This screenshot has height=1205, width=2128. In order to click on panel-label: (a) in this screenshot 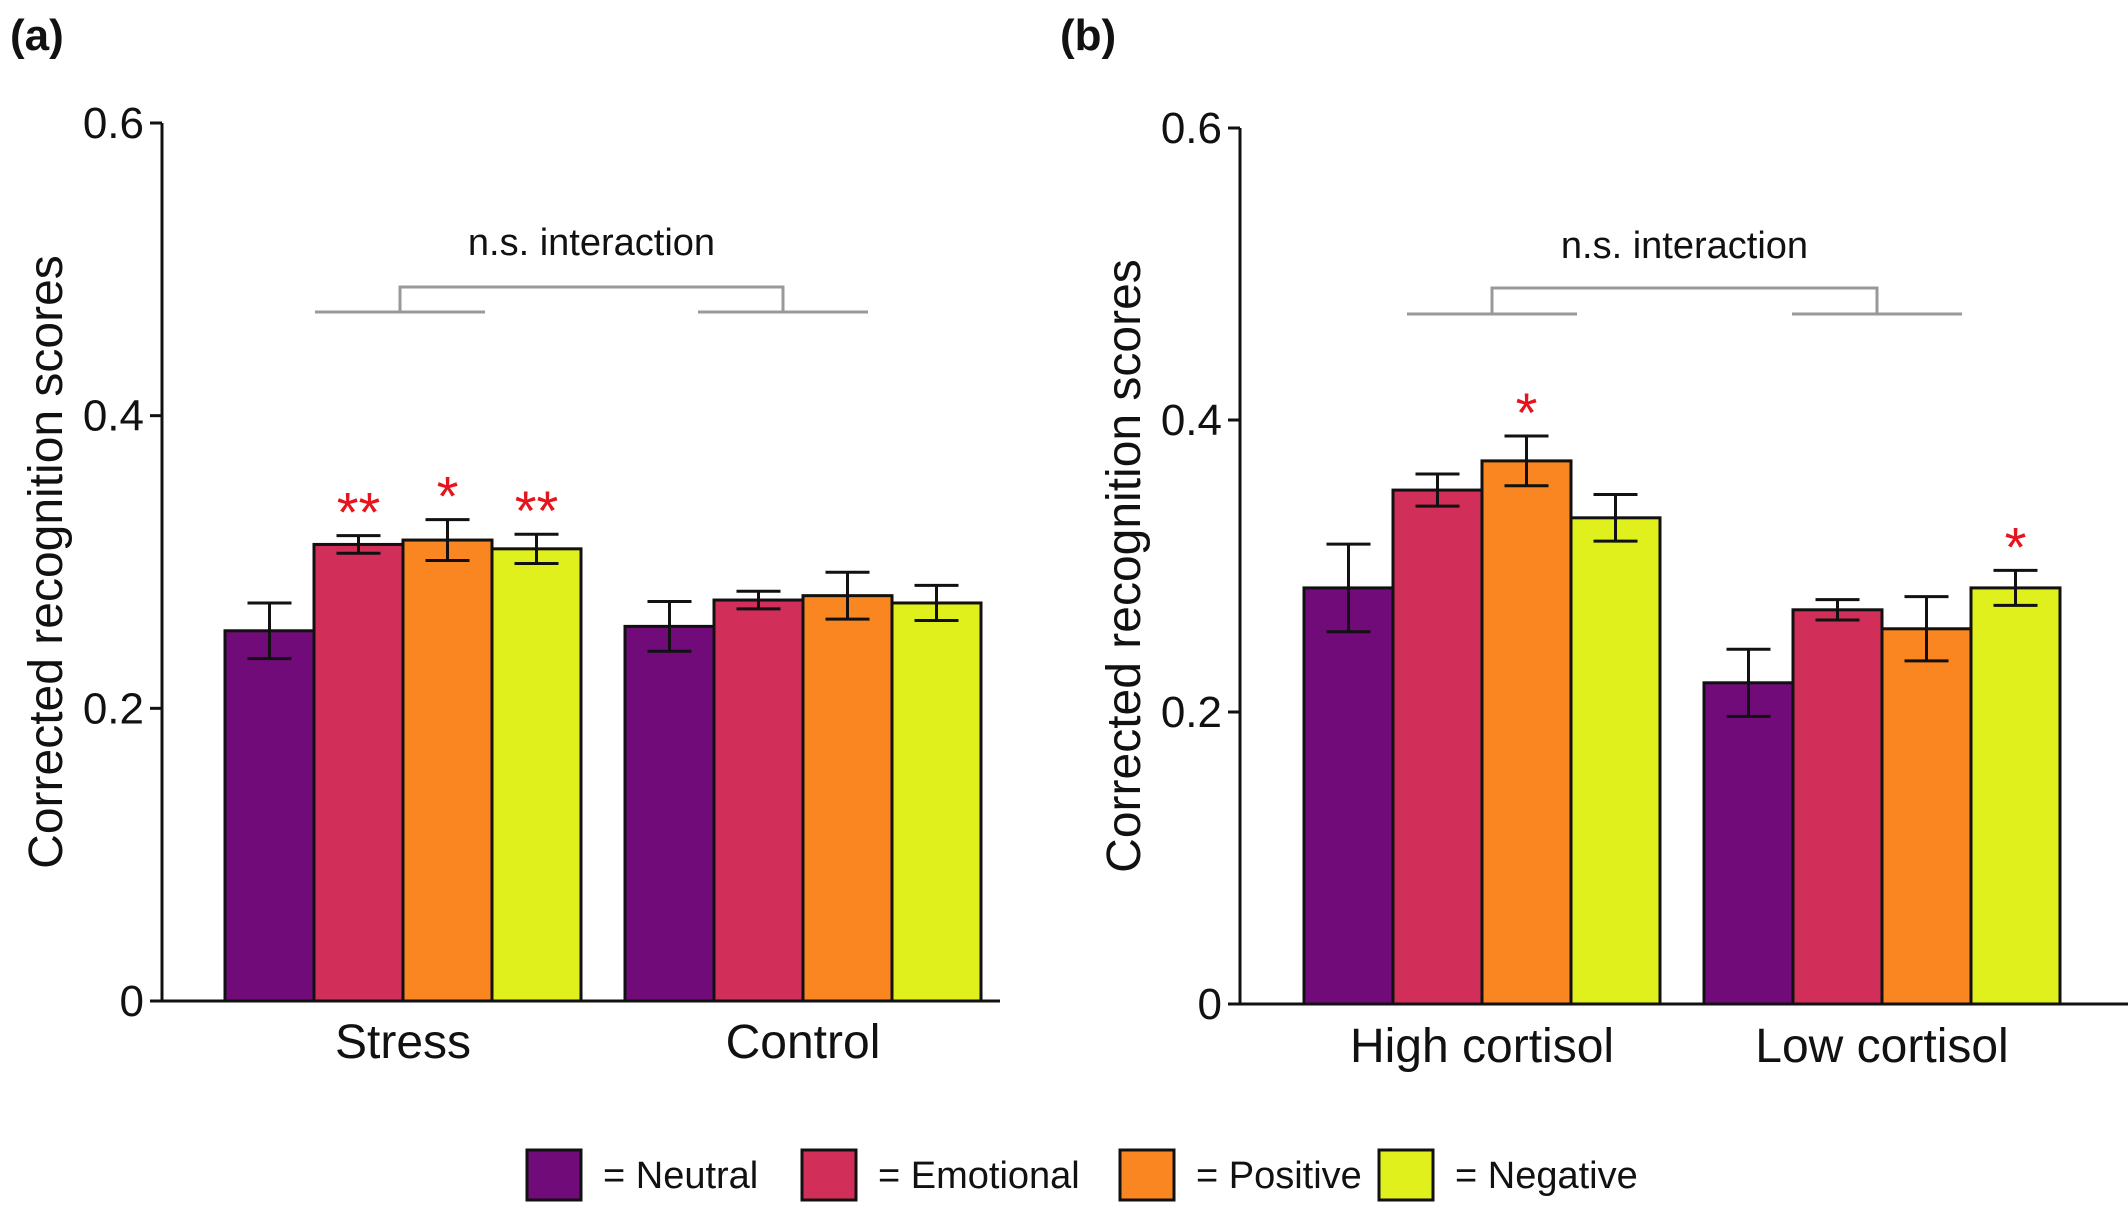, I will do `click(37, 35)`.